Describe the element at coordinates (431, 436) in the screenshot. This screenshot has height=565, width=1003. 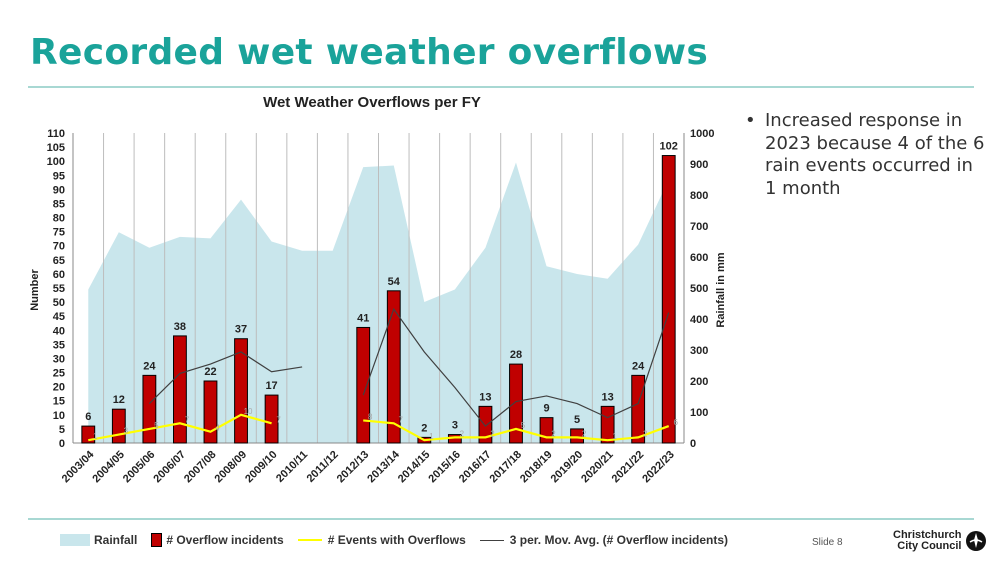
I see `event-value-label: 1` at that location.